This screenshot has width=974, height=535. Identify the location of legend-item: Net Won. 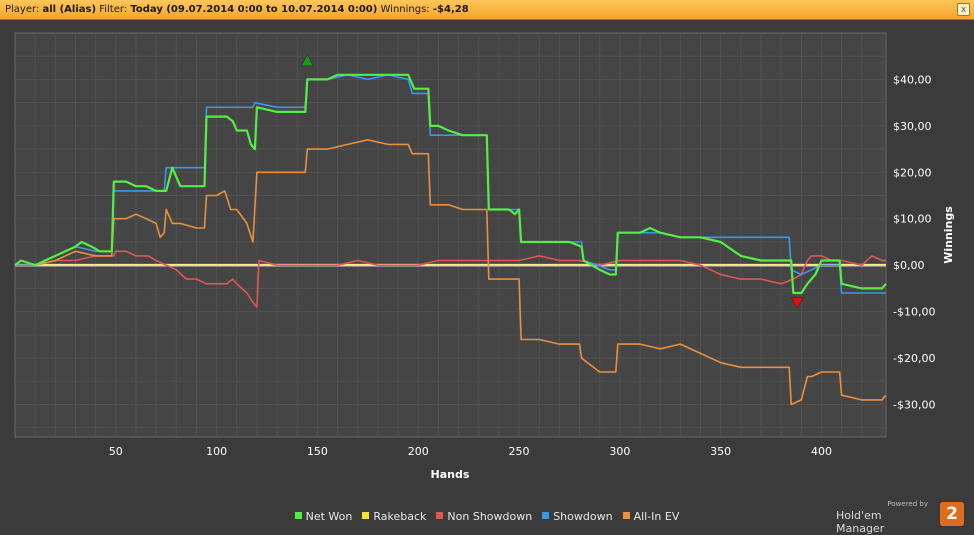
(323, 516).